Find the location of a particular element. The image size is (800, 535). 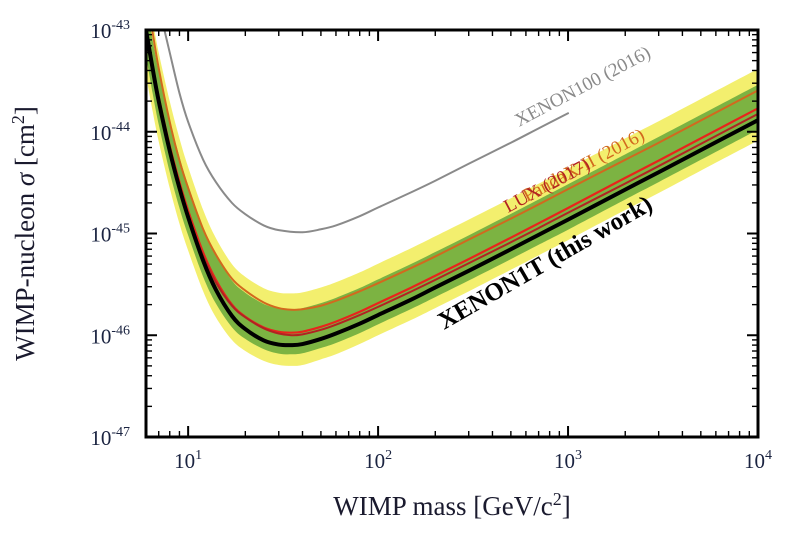

x-tick-label: 10³ is located at coordinates (568, 460).